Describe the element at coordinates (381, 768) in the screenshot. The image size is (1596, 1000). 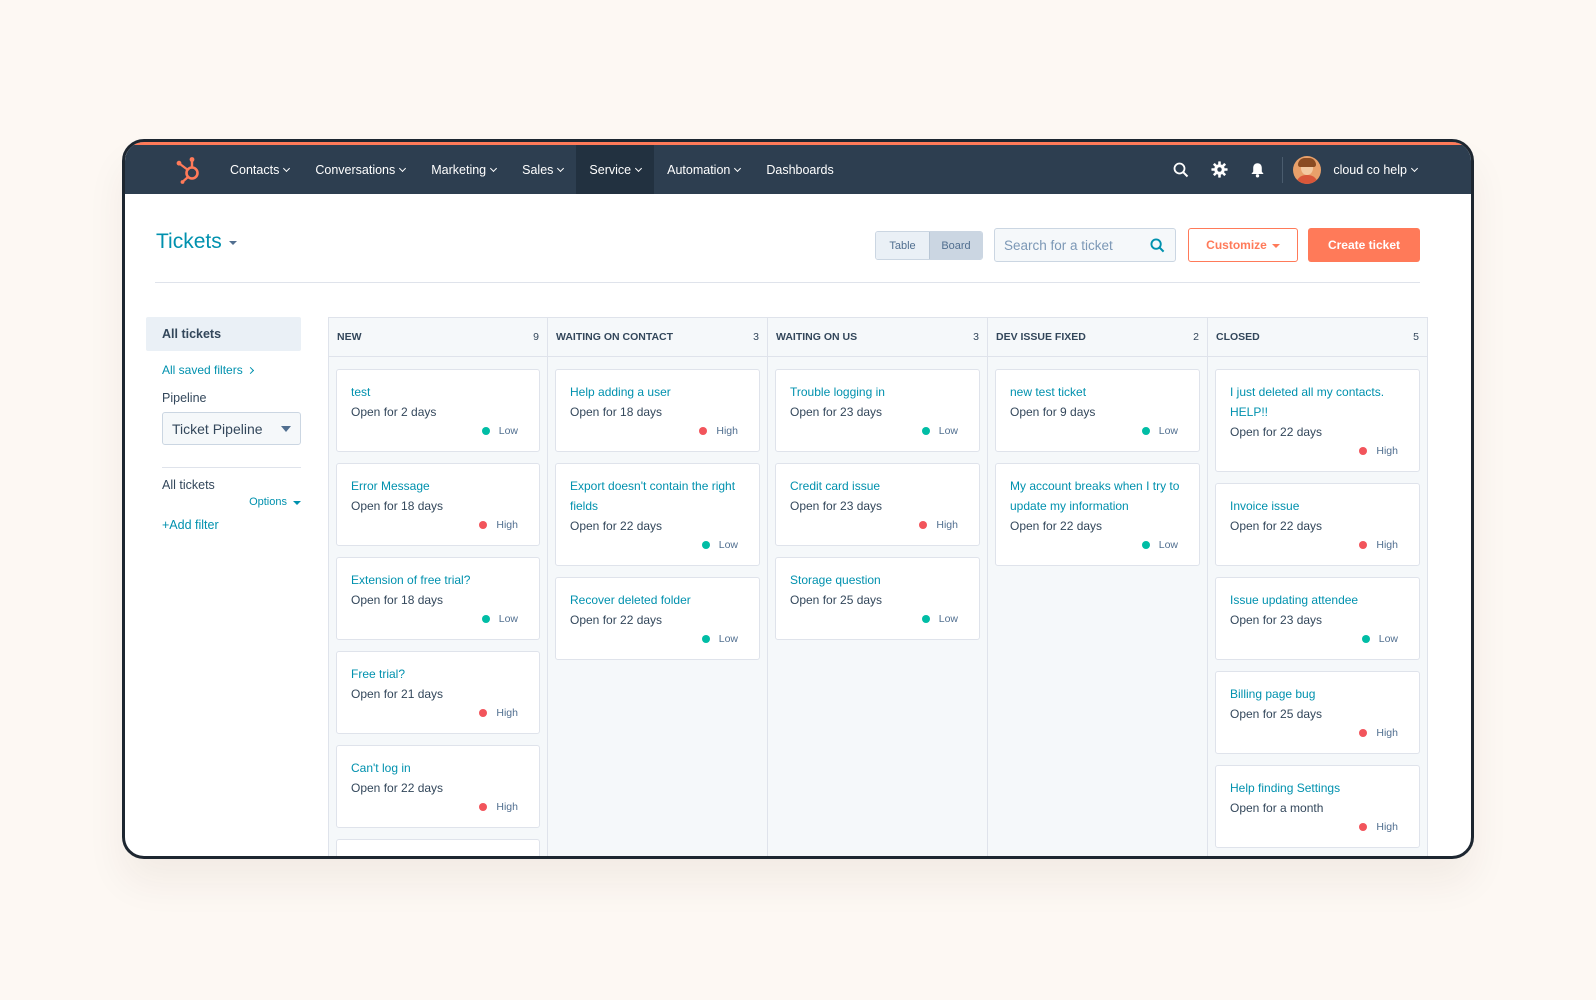
I see `ticket-title-link: Can't log in` at that location.